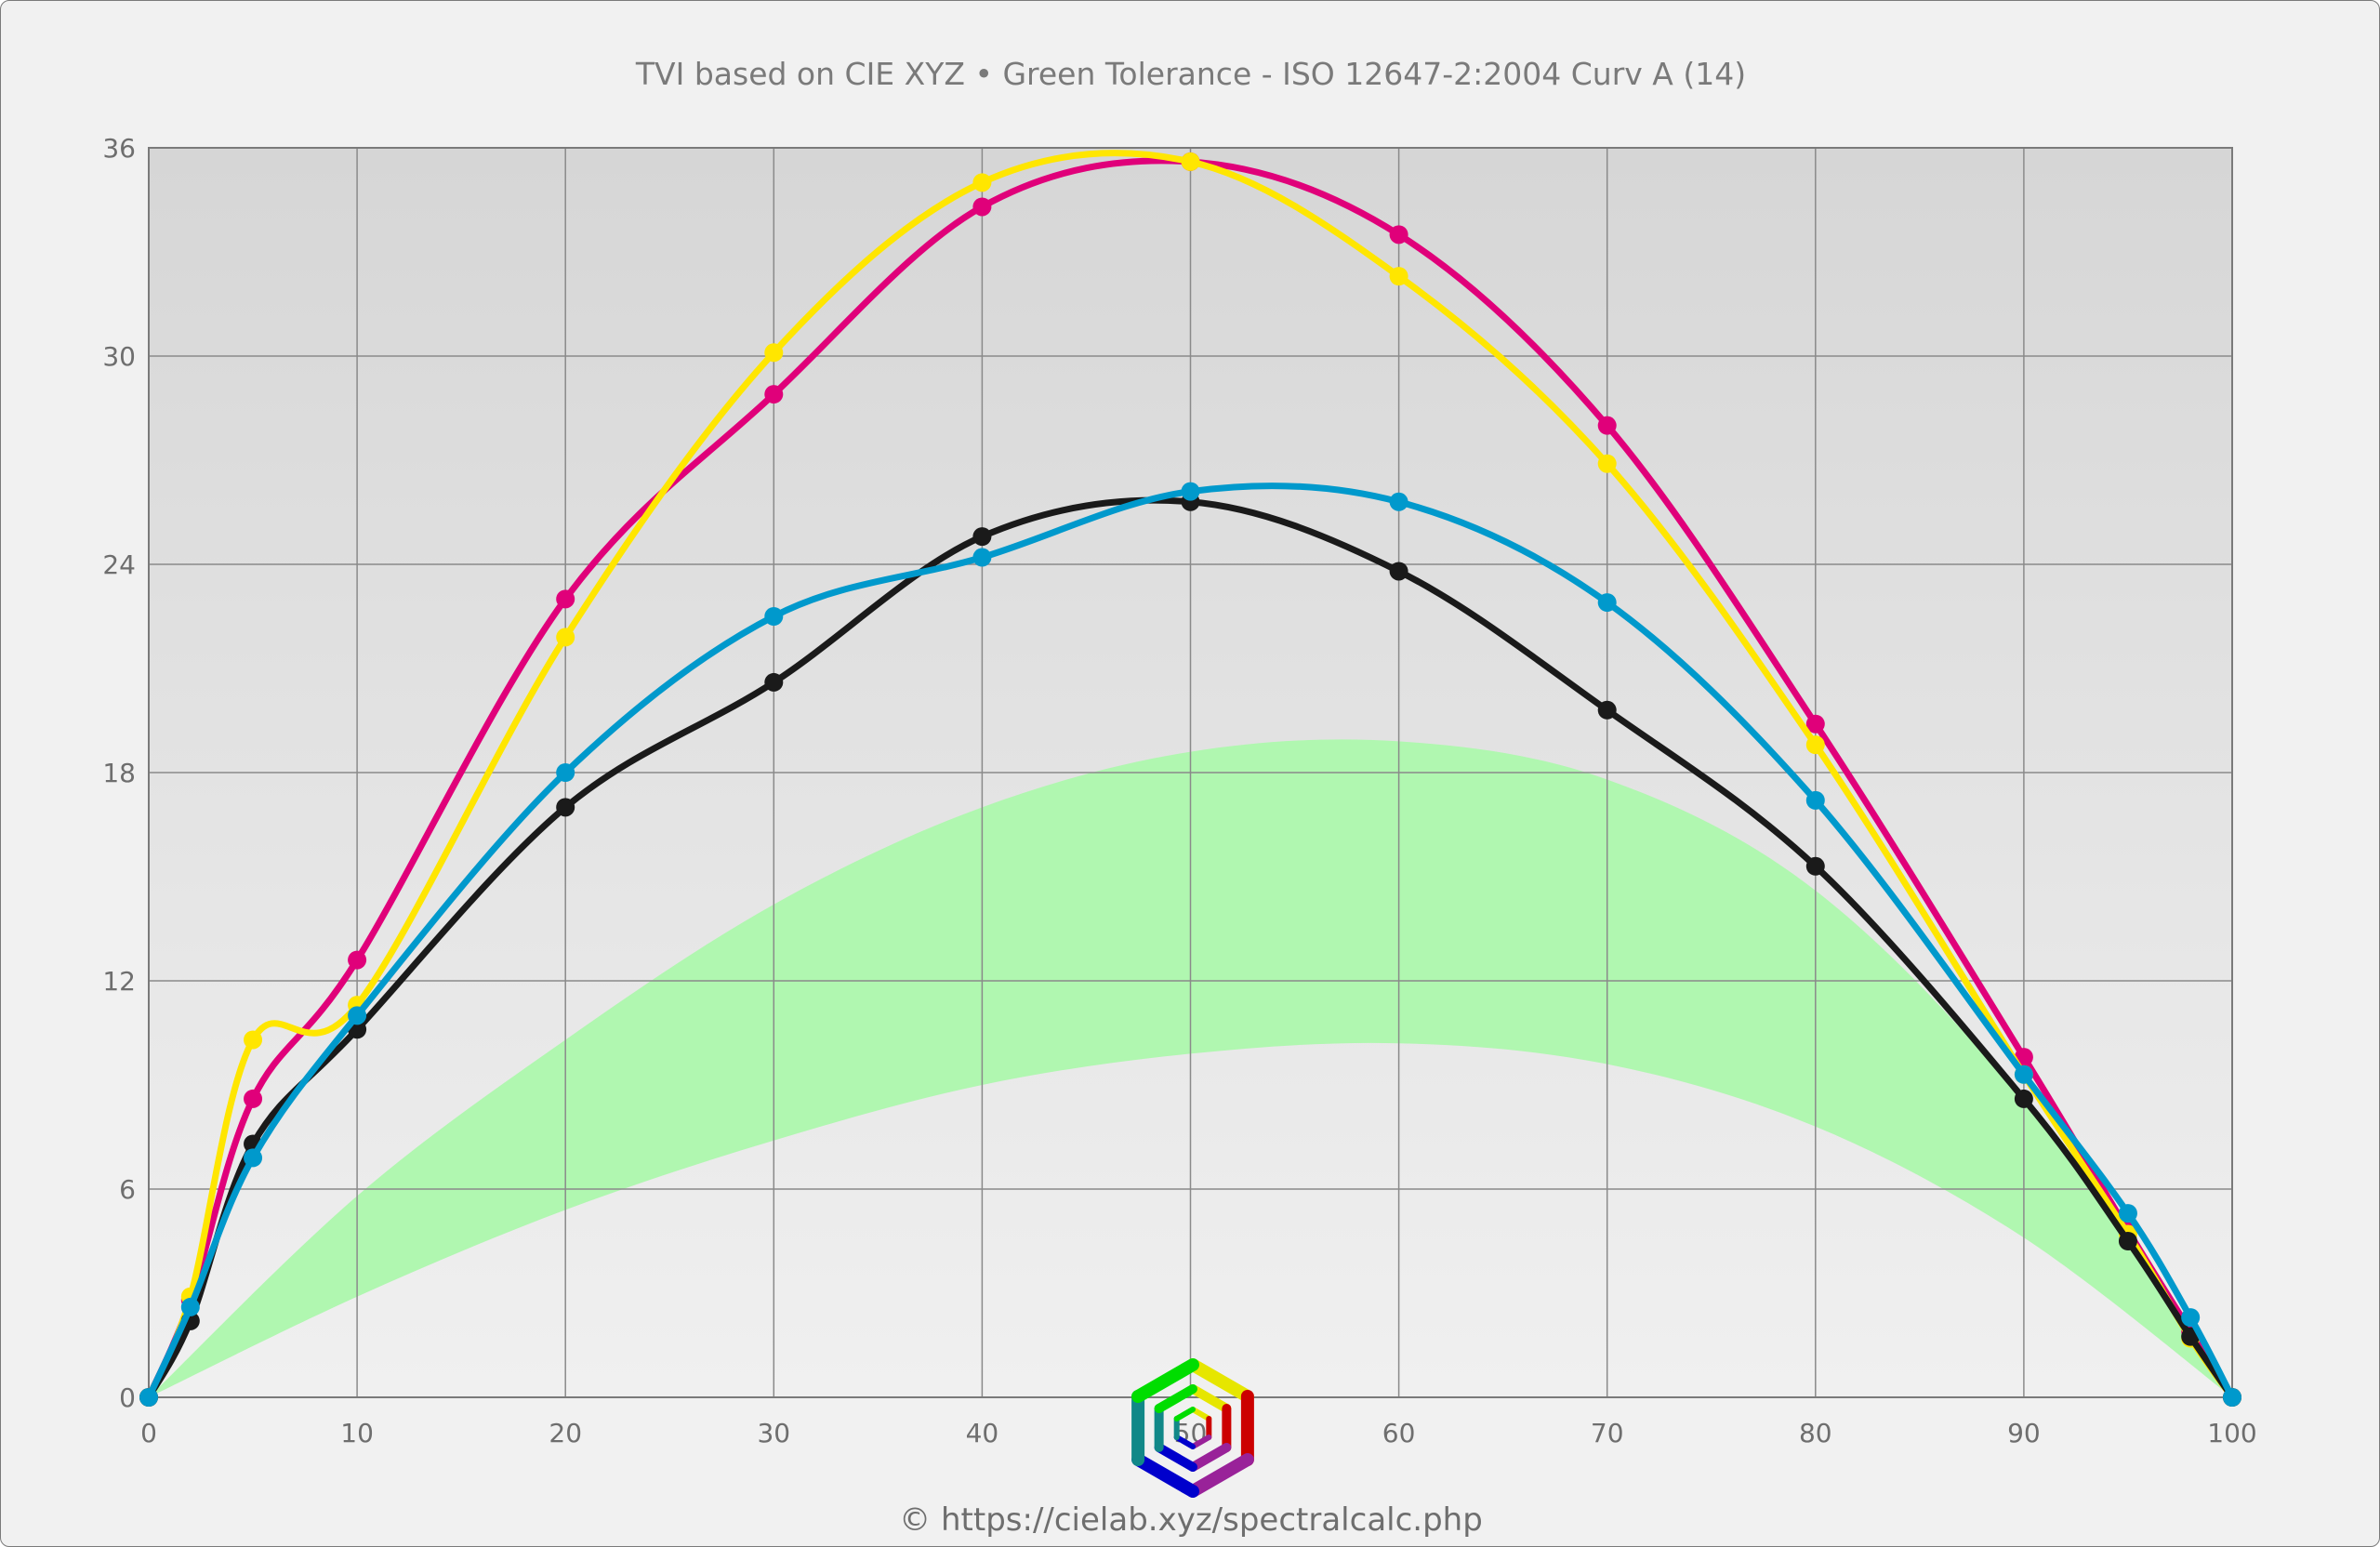 This screenshot has width=2380, height=1547. I want to click on x-tick-label: 0, so click(148, 1433).